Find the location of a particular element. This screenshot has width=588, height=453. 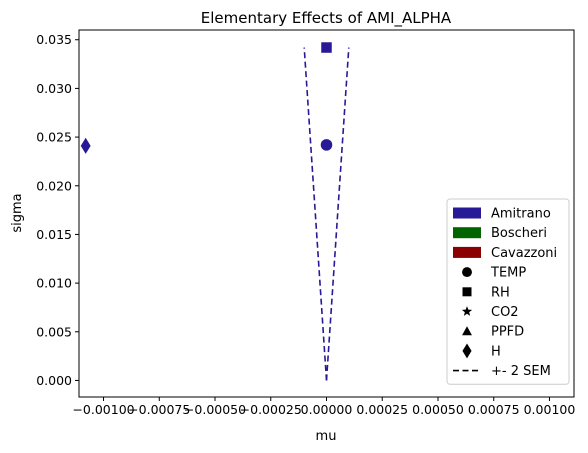

legend-label: PPFD is located at coordinates (507, 332).